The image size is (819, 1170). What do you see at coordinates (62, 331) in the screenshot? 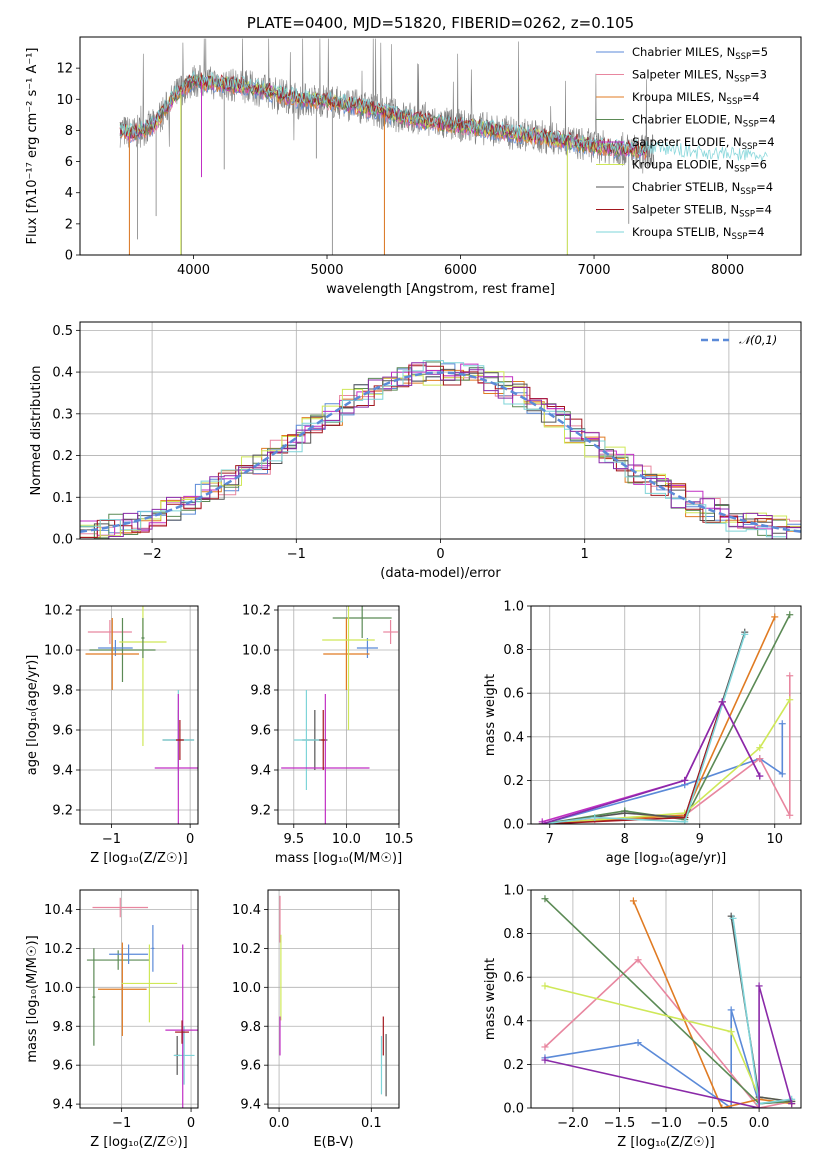
I see `y-tick-label: 0.5` at bounding box center [62, 331].